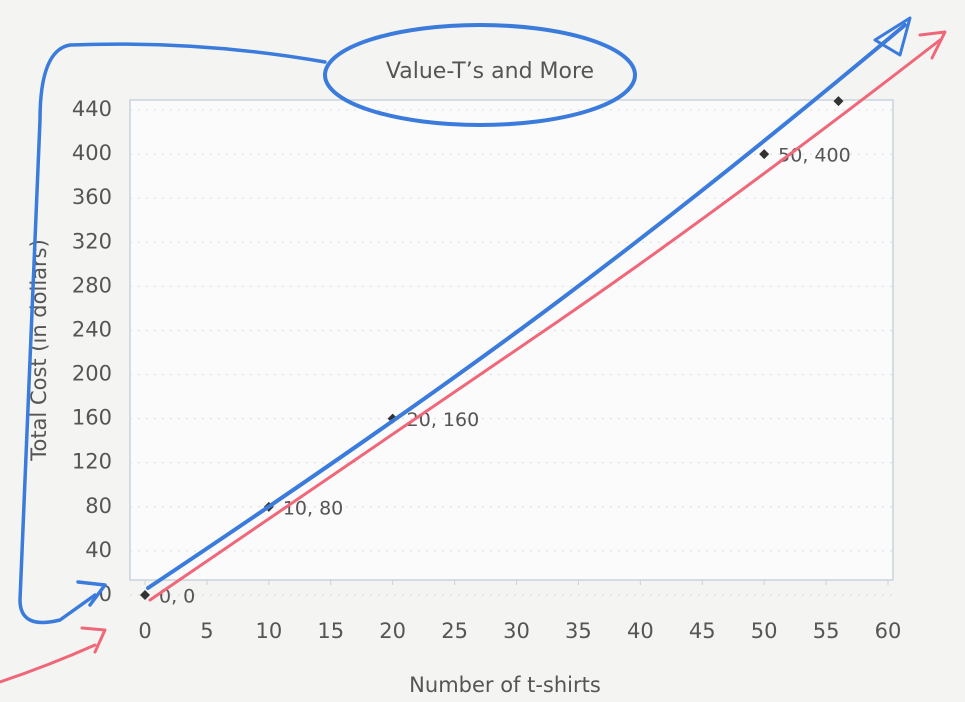 The image size is (965, 702). I want to click on data-label: 0, 0, so click(177, 597).